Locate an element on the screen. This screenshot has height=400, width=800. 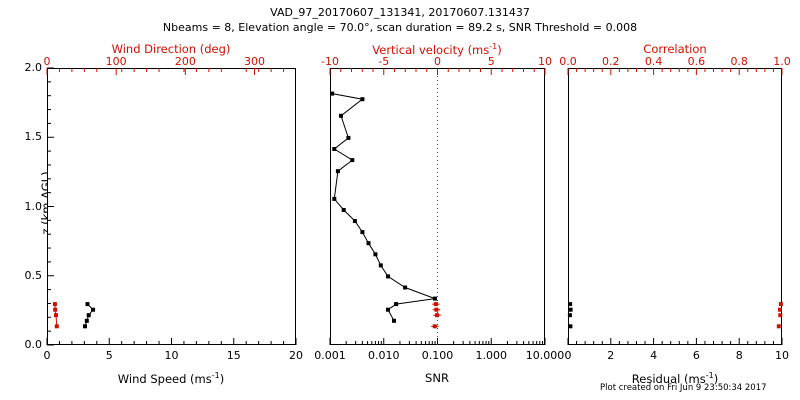
x-top-tick-label: 0.0 is located at coordinates (568, 61).